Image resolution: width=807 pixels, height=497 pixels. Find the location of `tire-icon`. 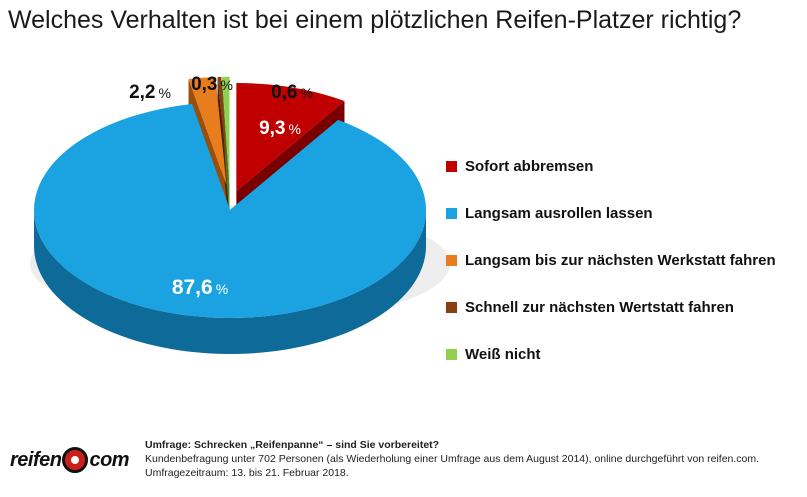

tire-icon is located at coordinates (75, 460).